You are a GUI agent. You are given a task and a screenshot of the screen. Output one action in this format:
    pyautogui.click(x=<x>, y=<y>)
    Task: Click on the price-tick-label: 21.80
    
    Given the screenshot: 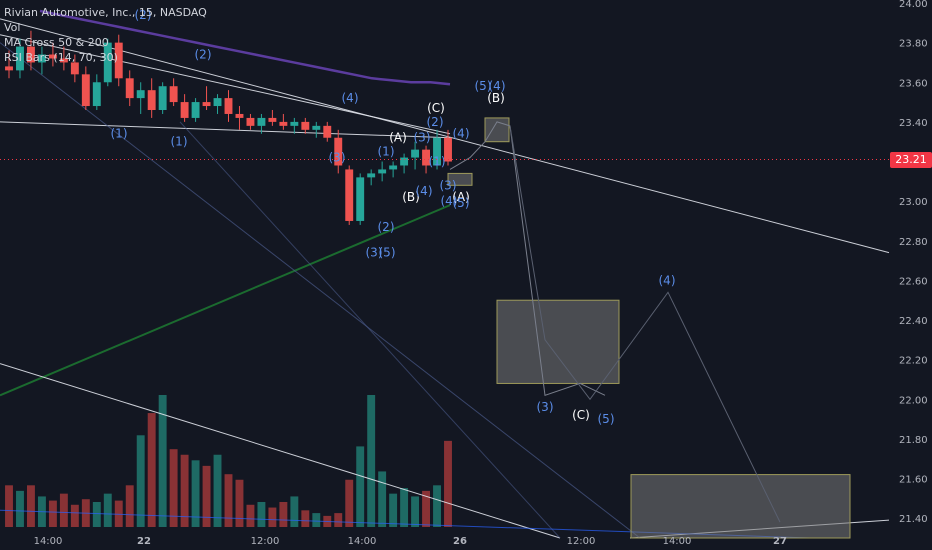 What is the action you would take?
    pyautogui.click(x=913, y=440)
    